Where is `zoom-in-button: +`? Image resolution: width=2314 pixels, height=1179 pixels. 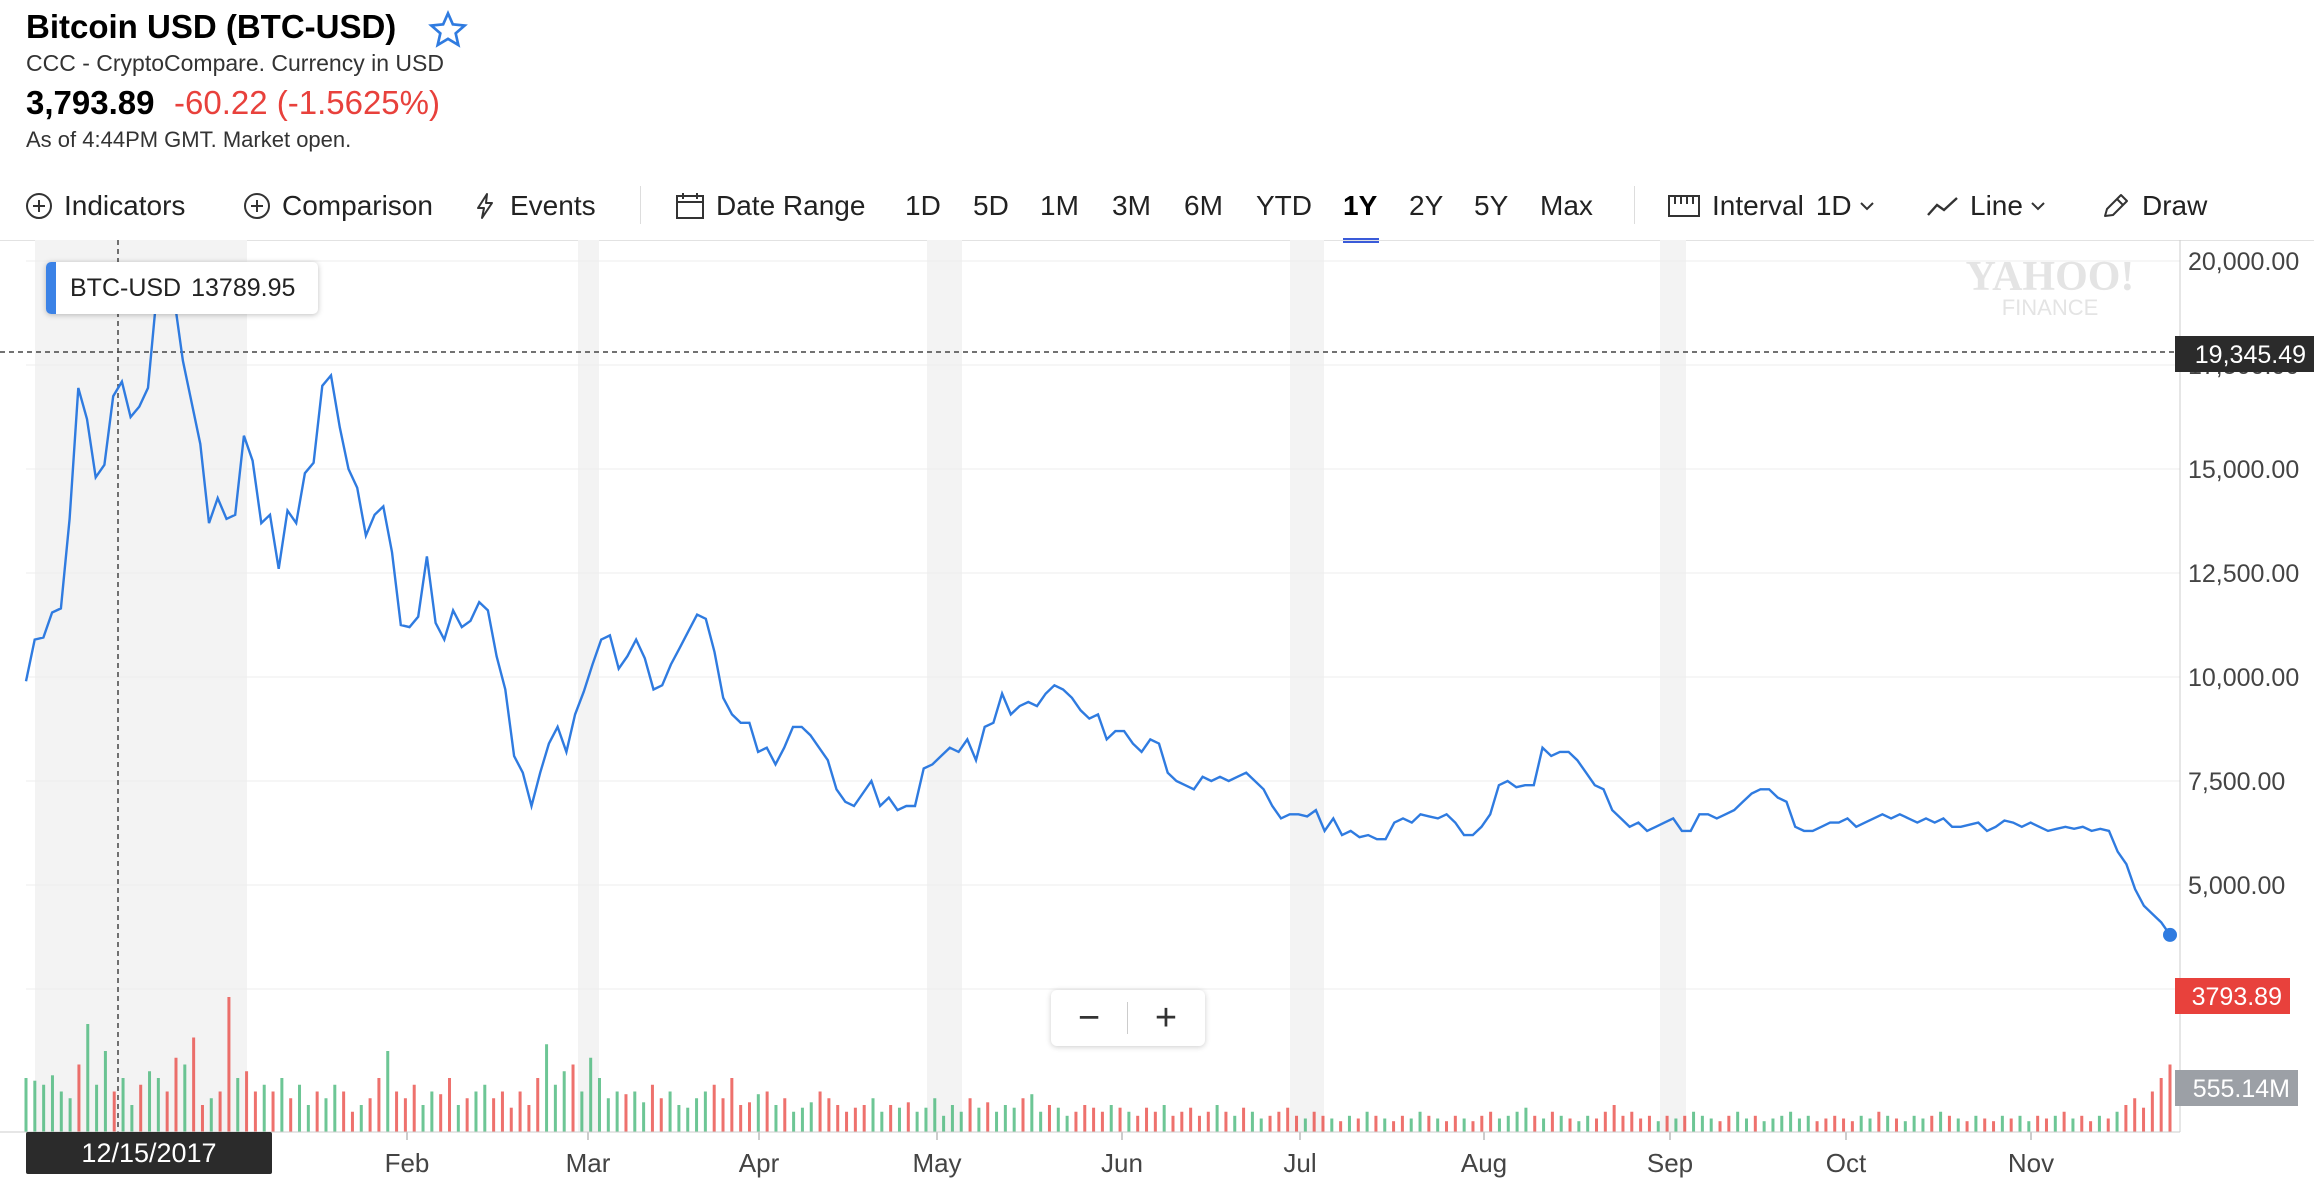 zoom-in-button: + is located at coordinates (1166, 1018).